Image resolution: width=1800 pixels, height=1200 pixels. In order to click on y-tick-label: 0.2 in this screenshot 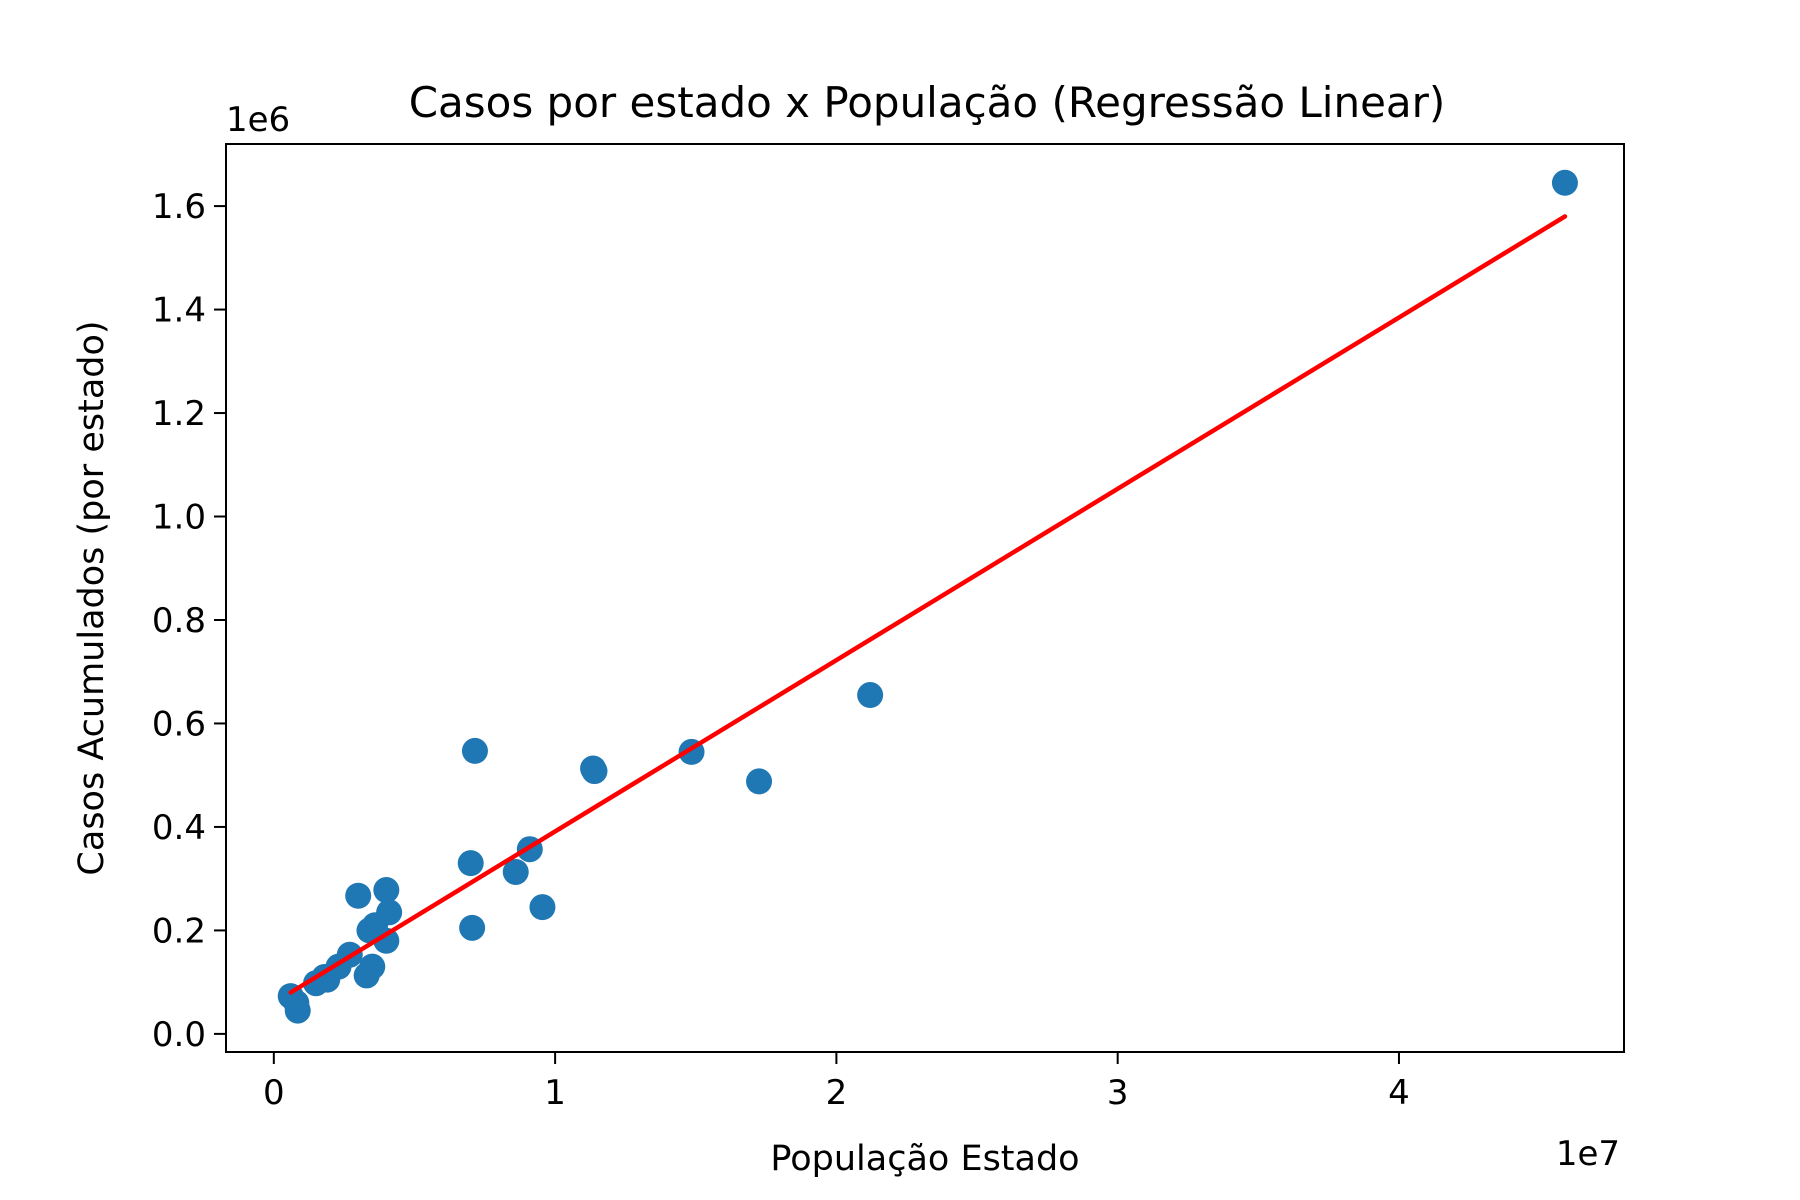, I will do `click(179, 931)`.